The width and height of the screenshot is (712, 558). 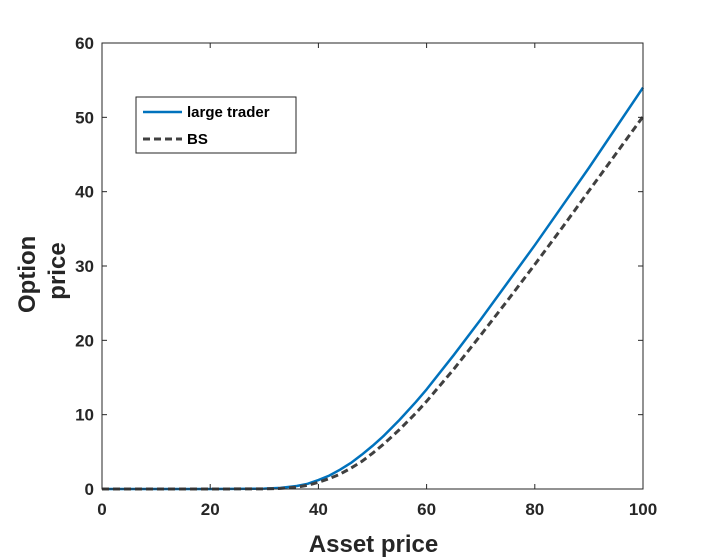 I want to click on y-axis-label-line-1: Option, so click(x=27, y=274).